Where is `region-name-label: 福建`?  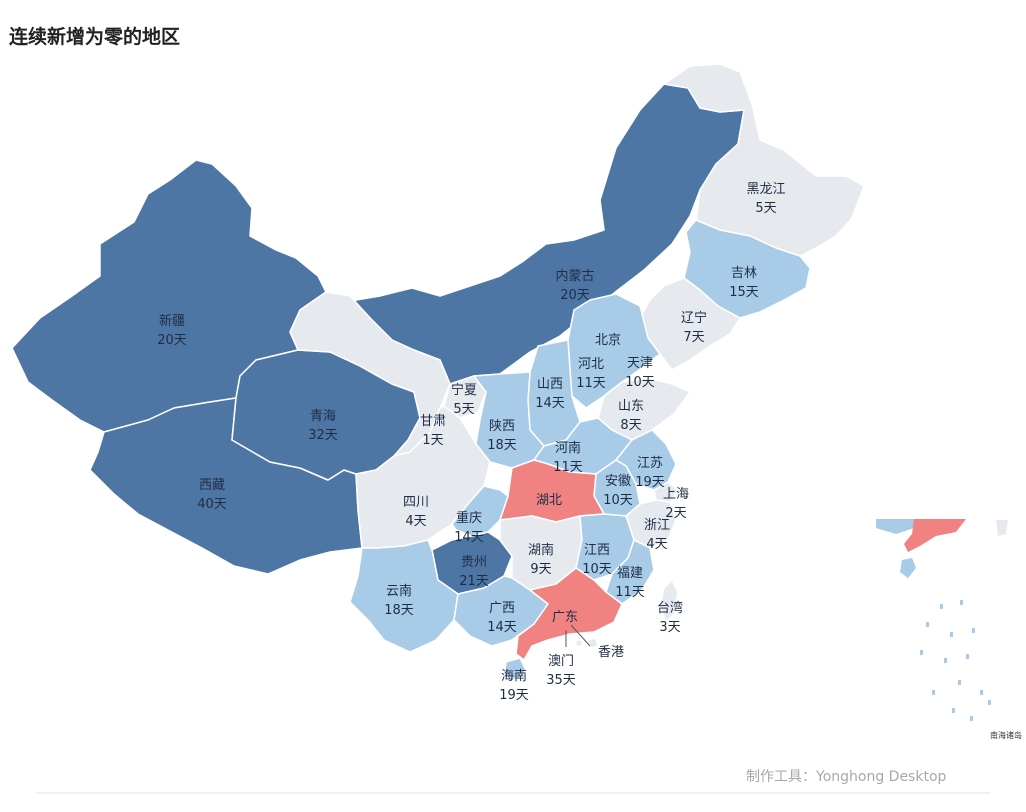 region-name-label: 福建 is located at coordinates (630, 573).